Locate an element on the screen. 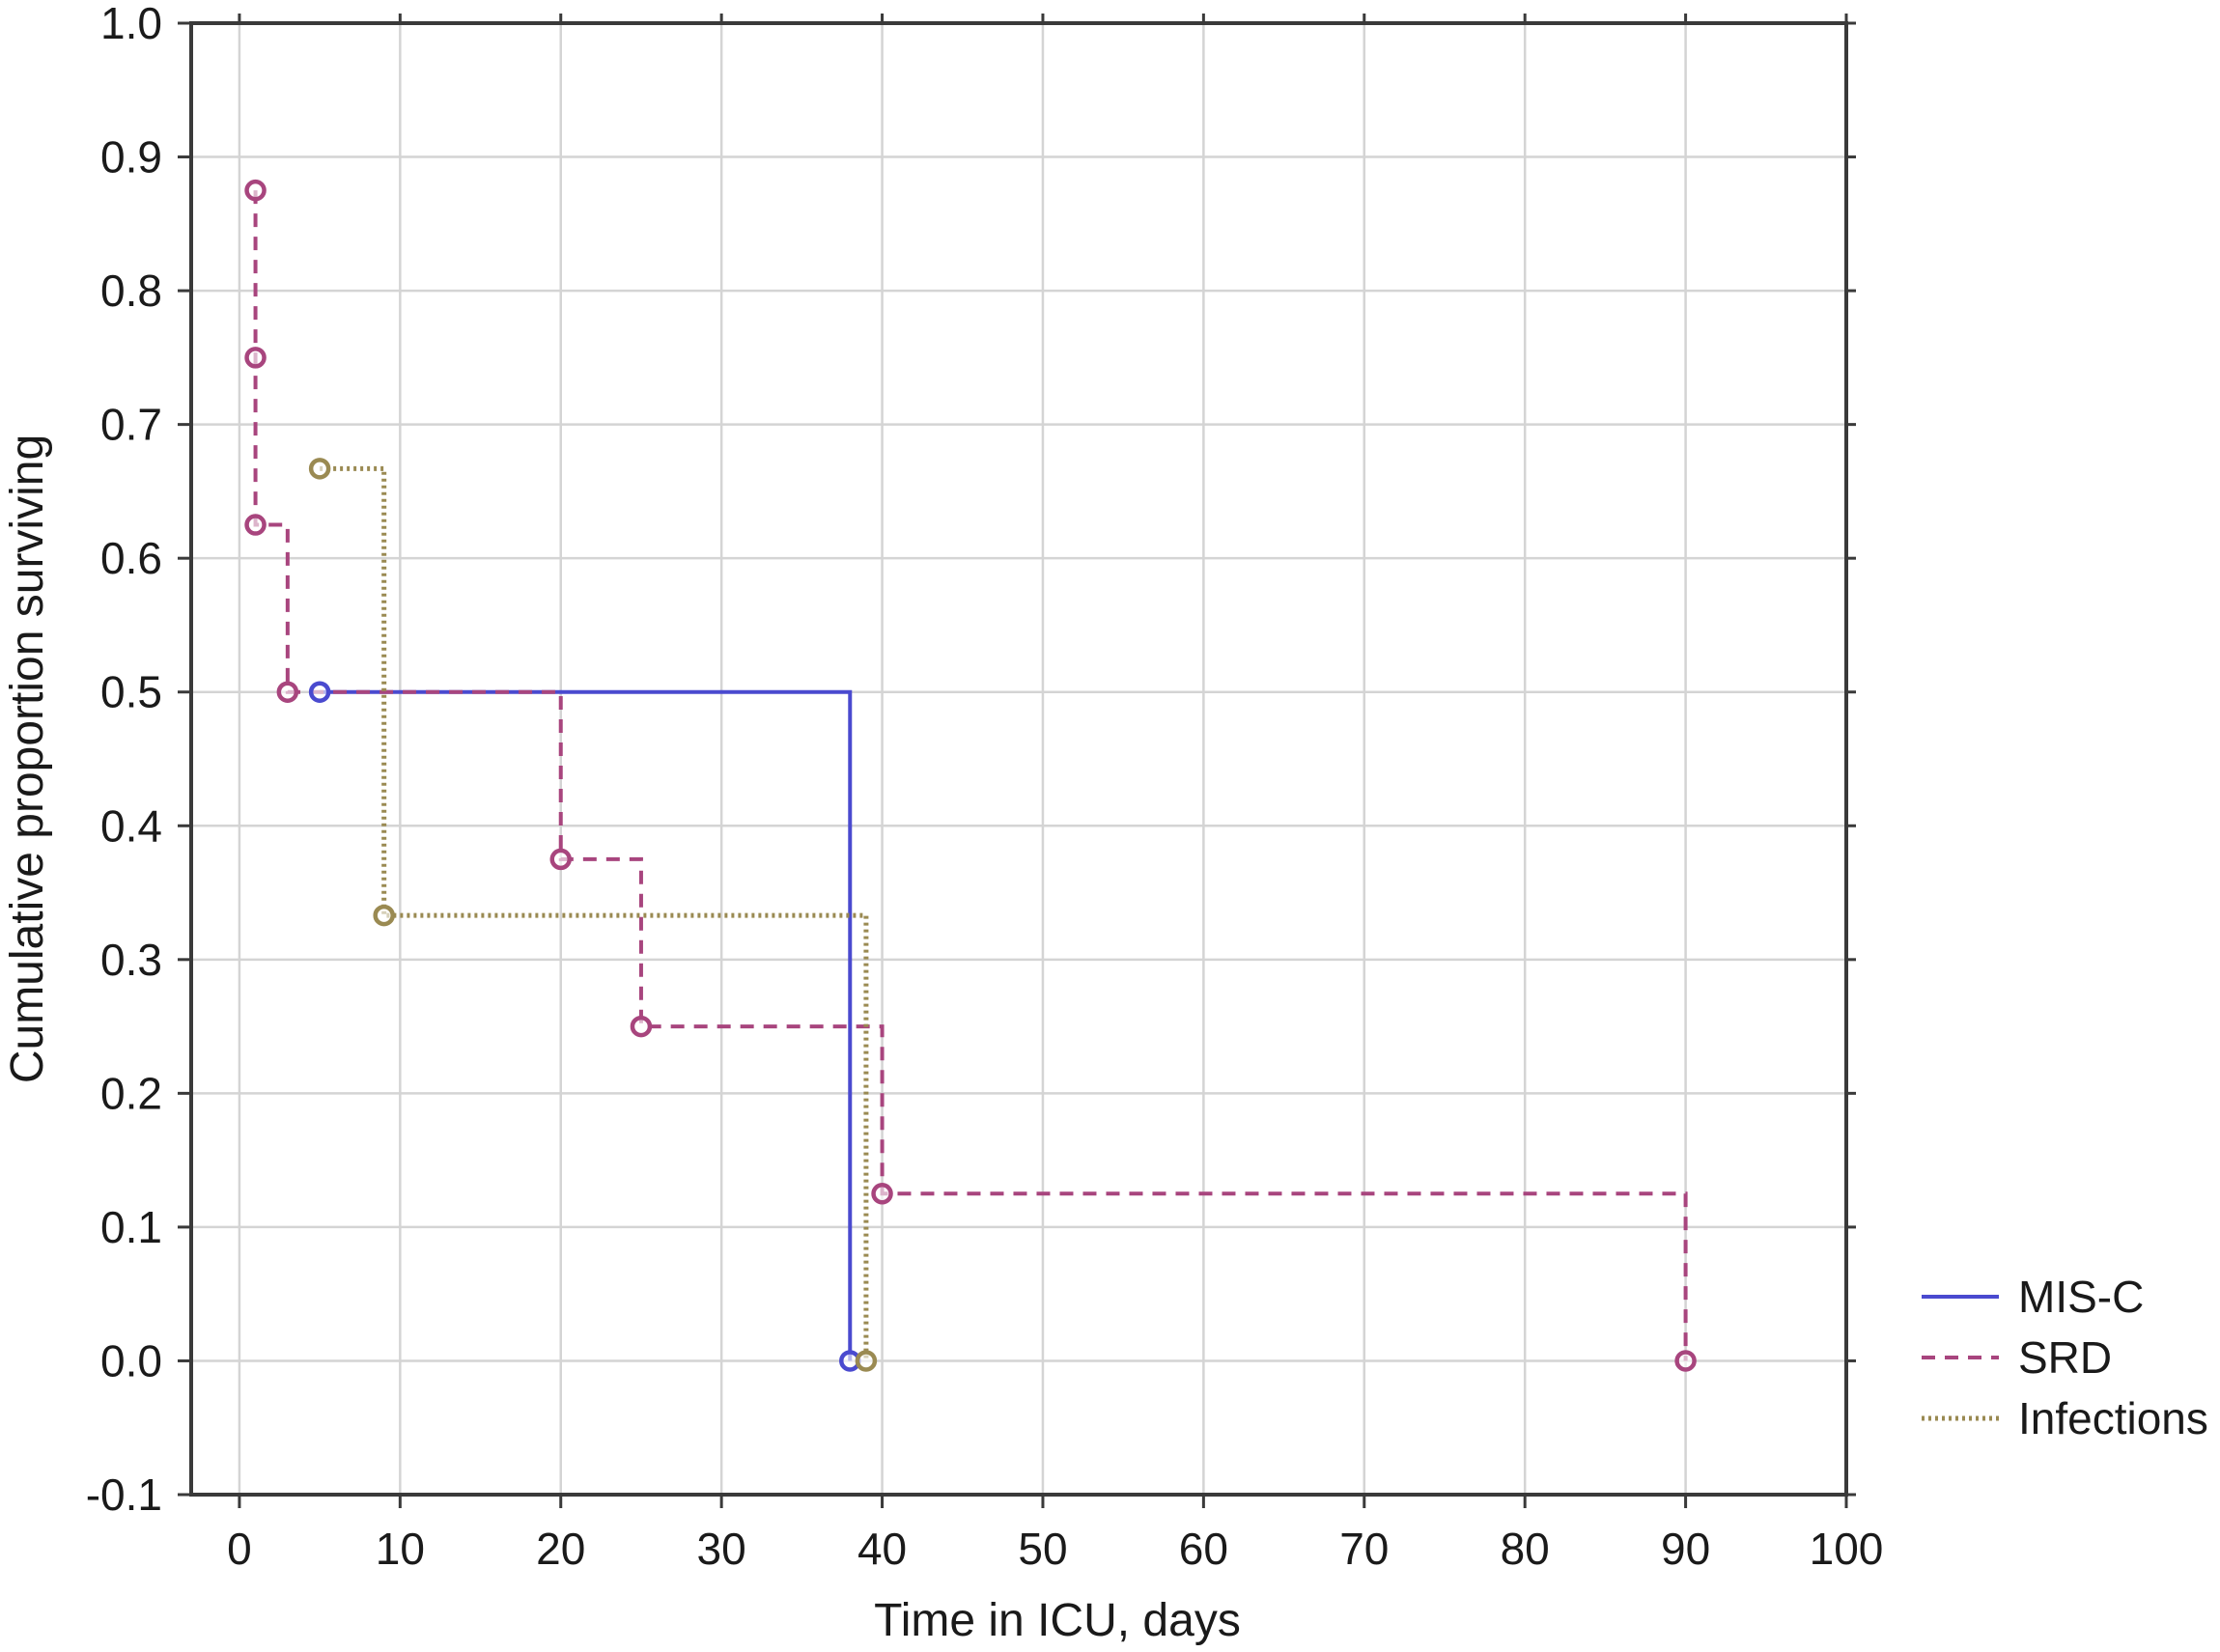 The height and width of the screenshot is (1652, 2220). y-tick-label: 0.7 is located at coordinates (131, 425).